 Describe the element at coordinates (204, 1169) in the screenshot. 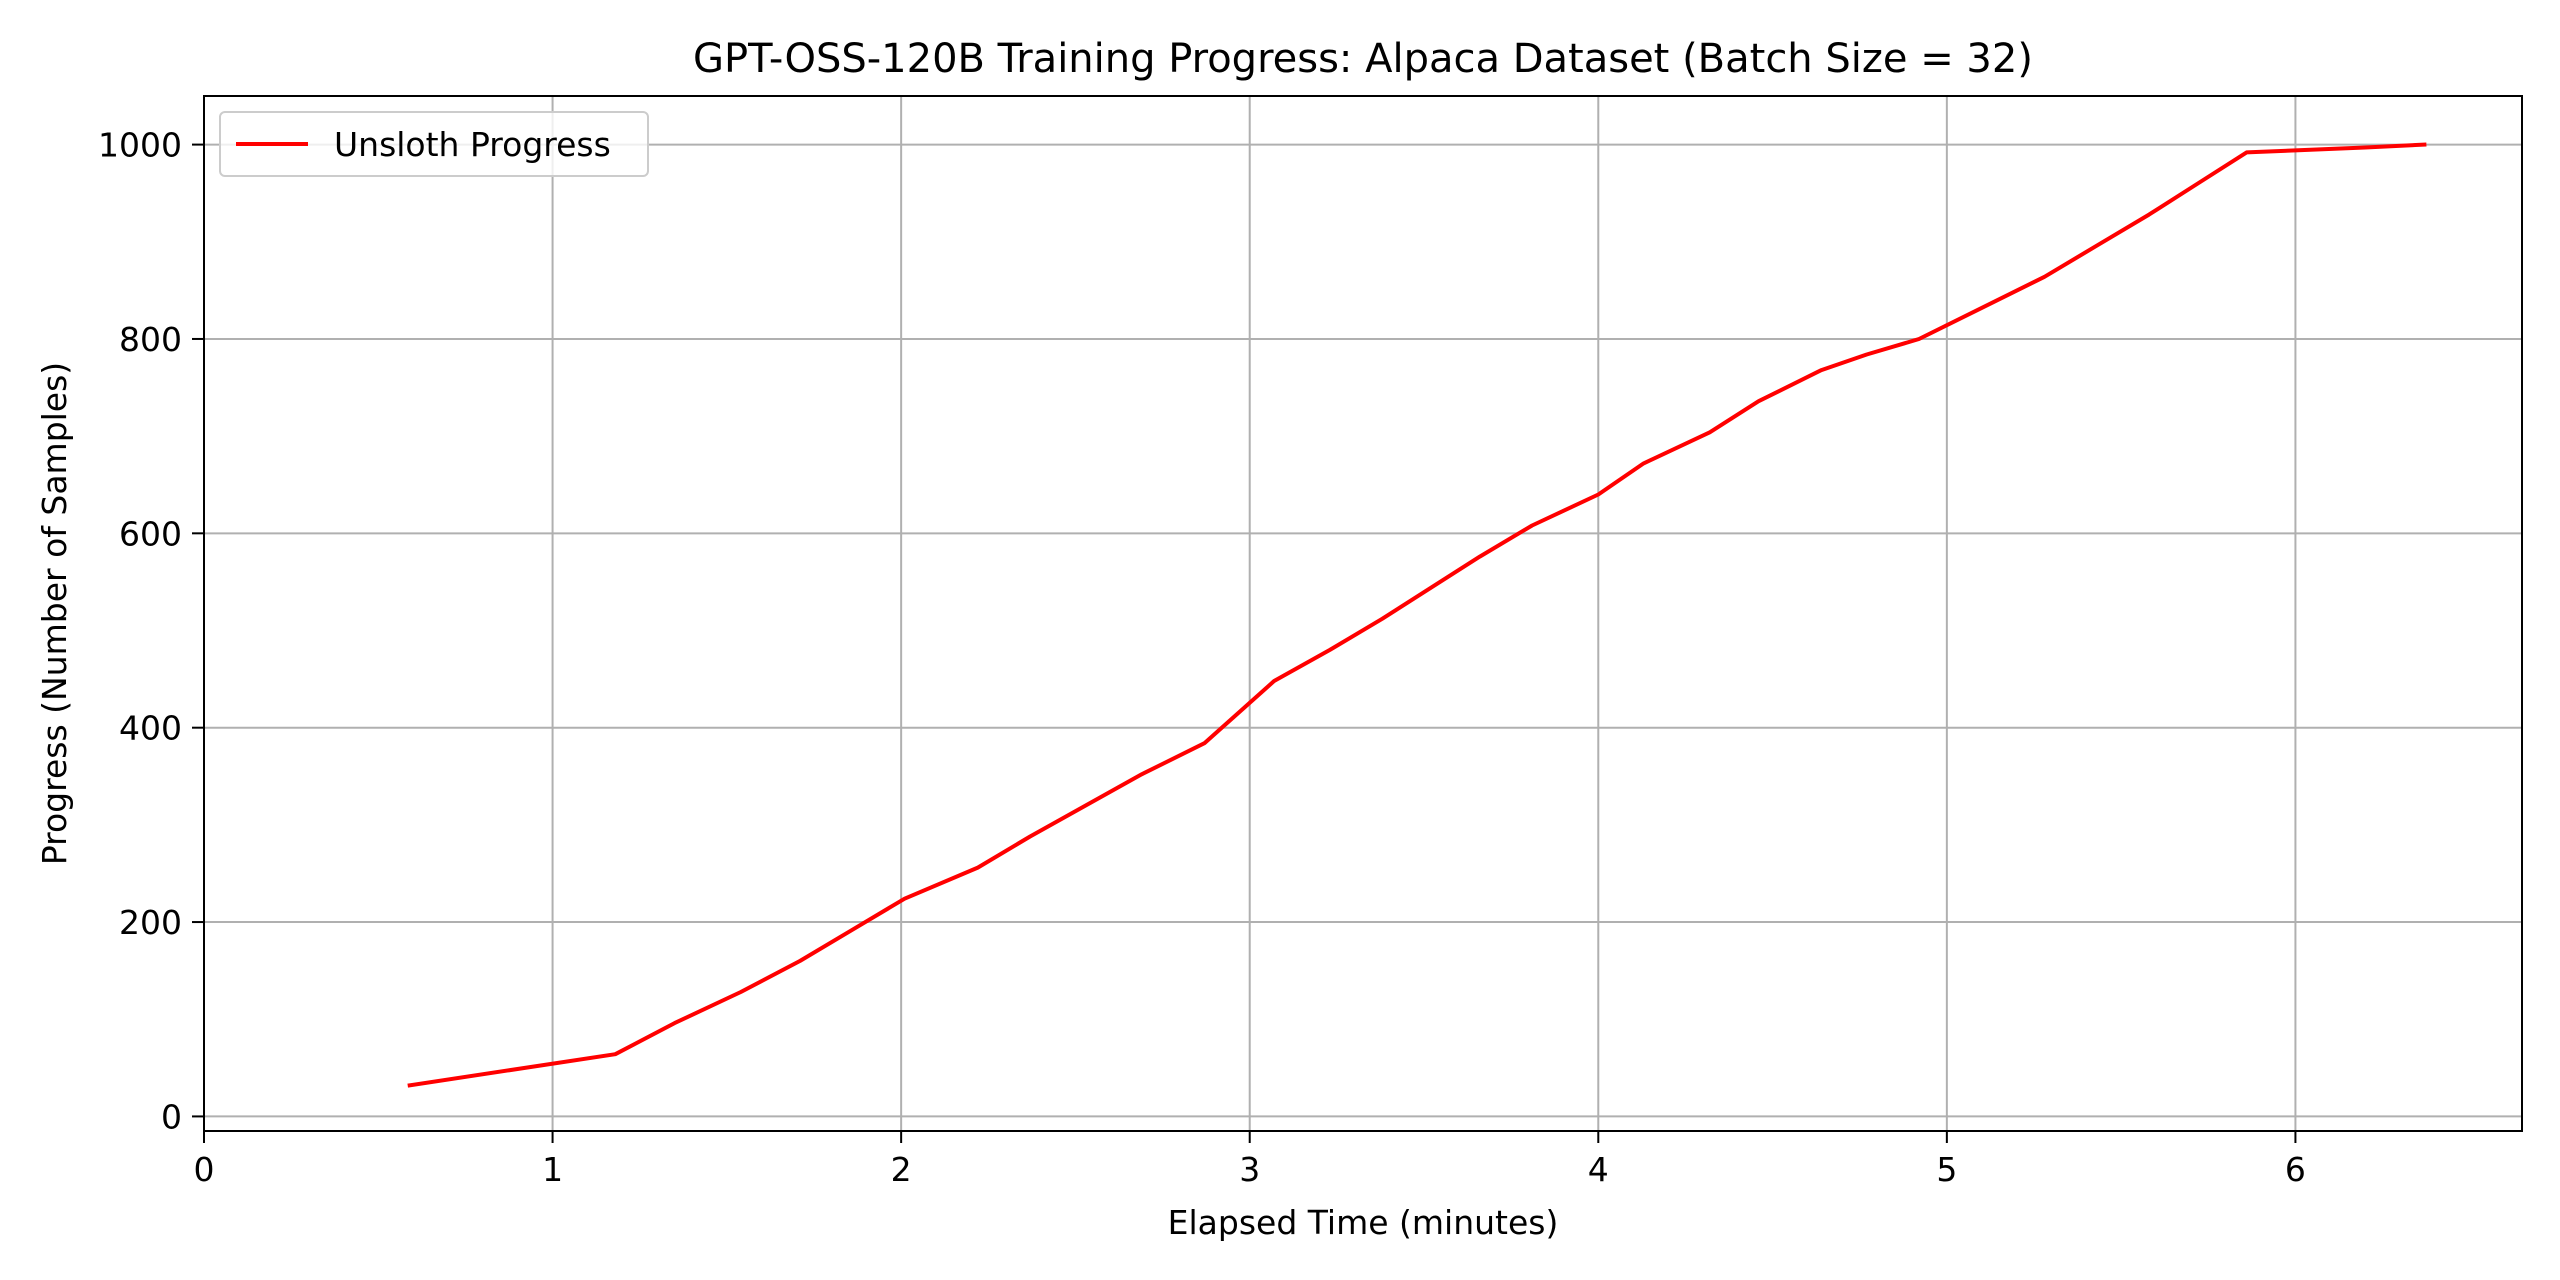

I see `x-tick-label: 0` at that location.